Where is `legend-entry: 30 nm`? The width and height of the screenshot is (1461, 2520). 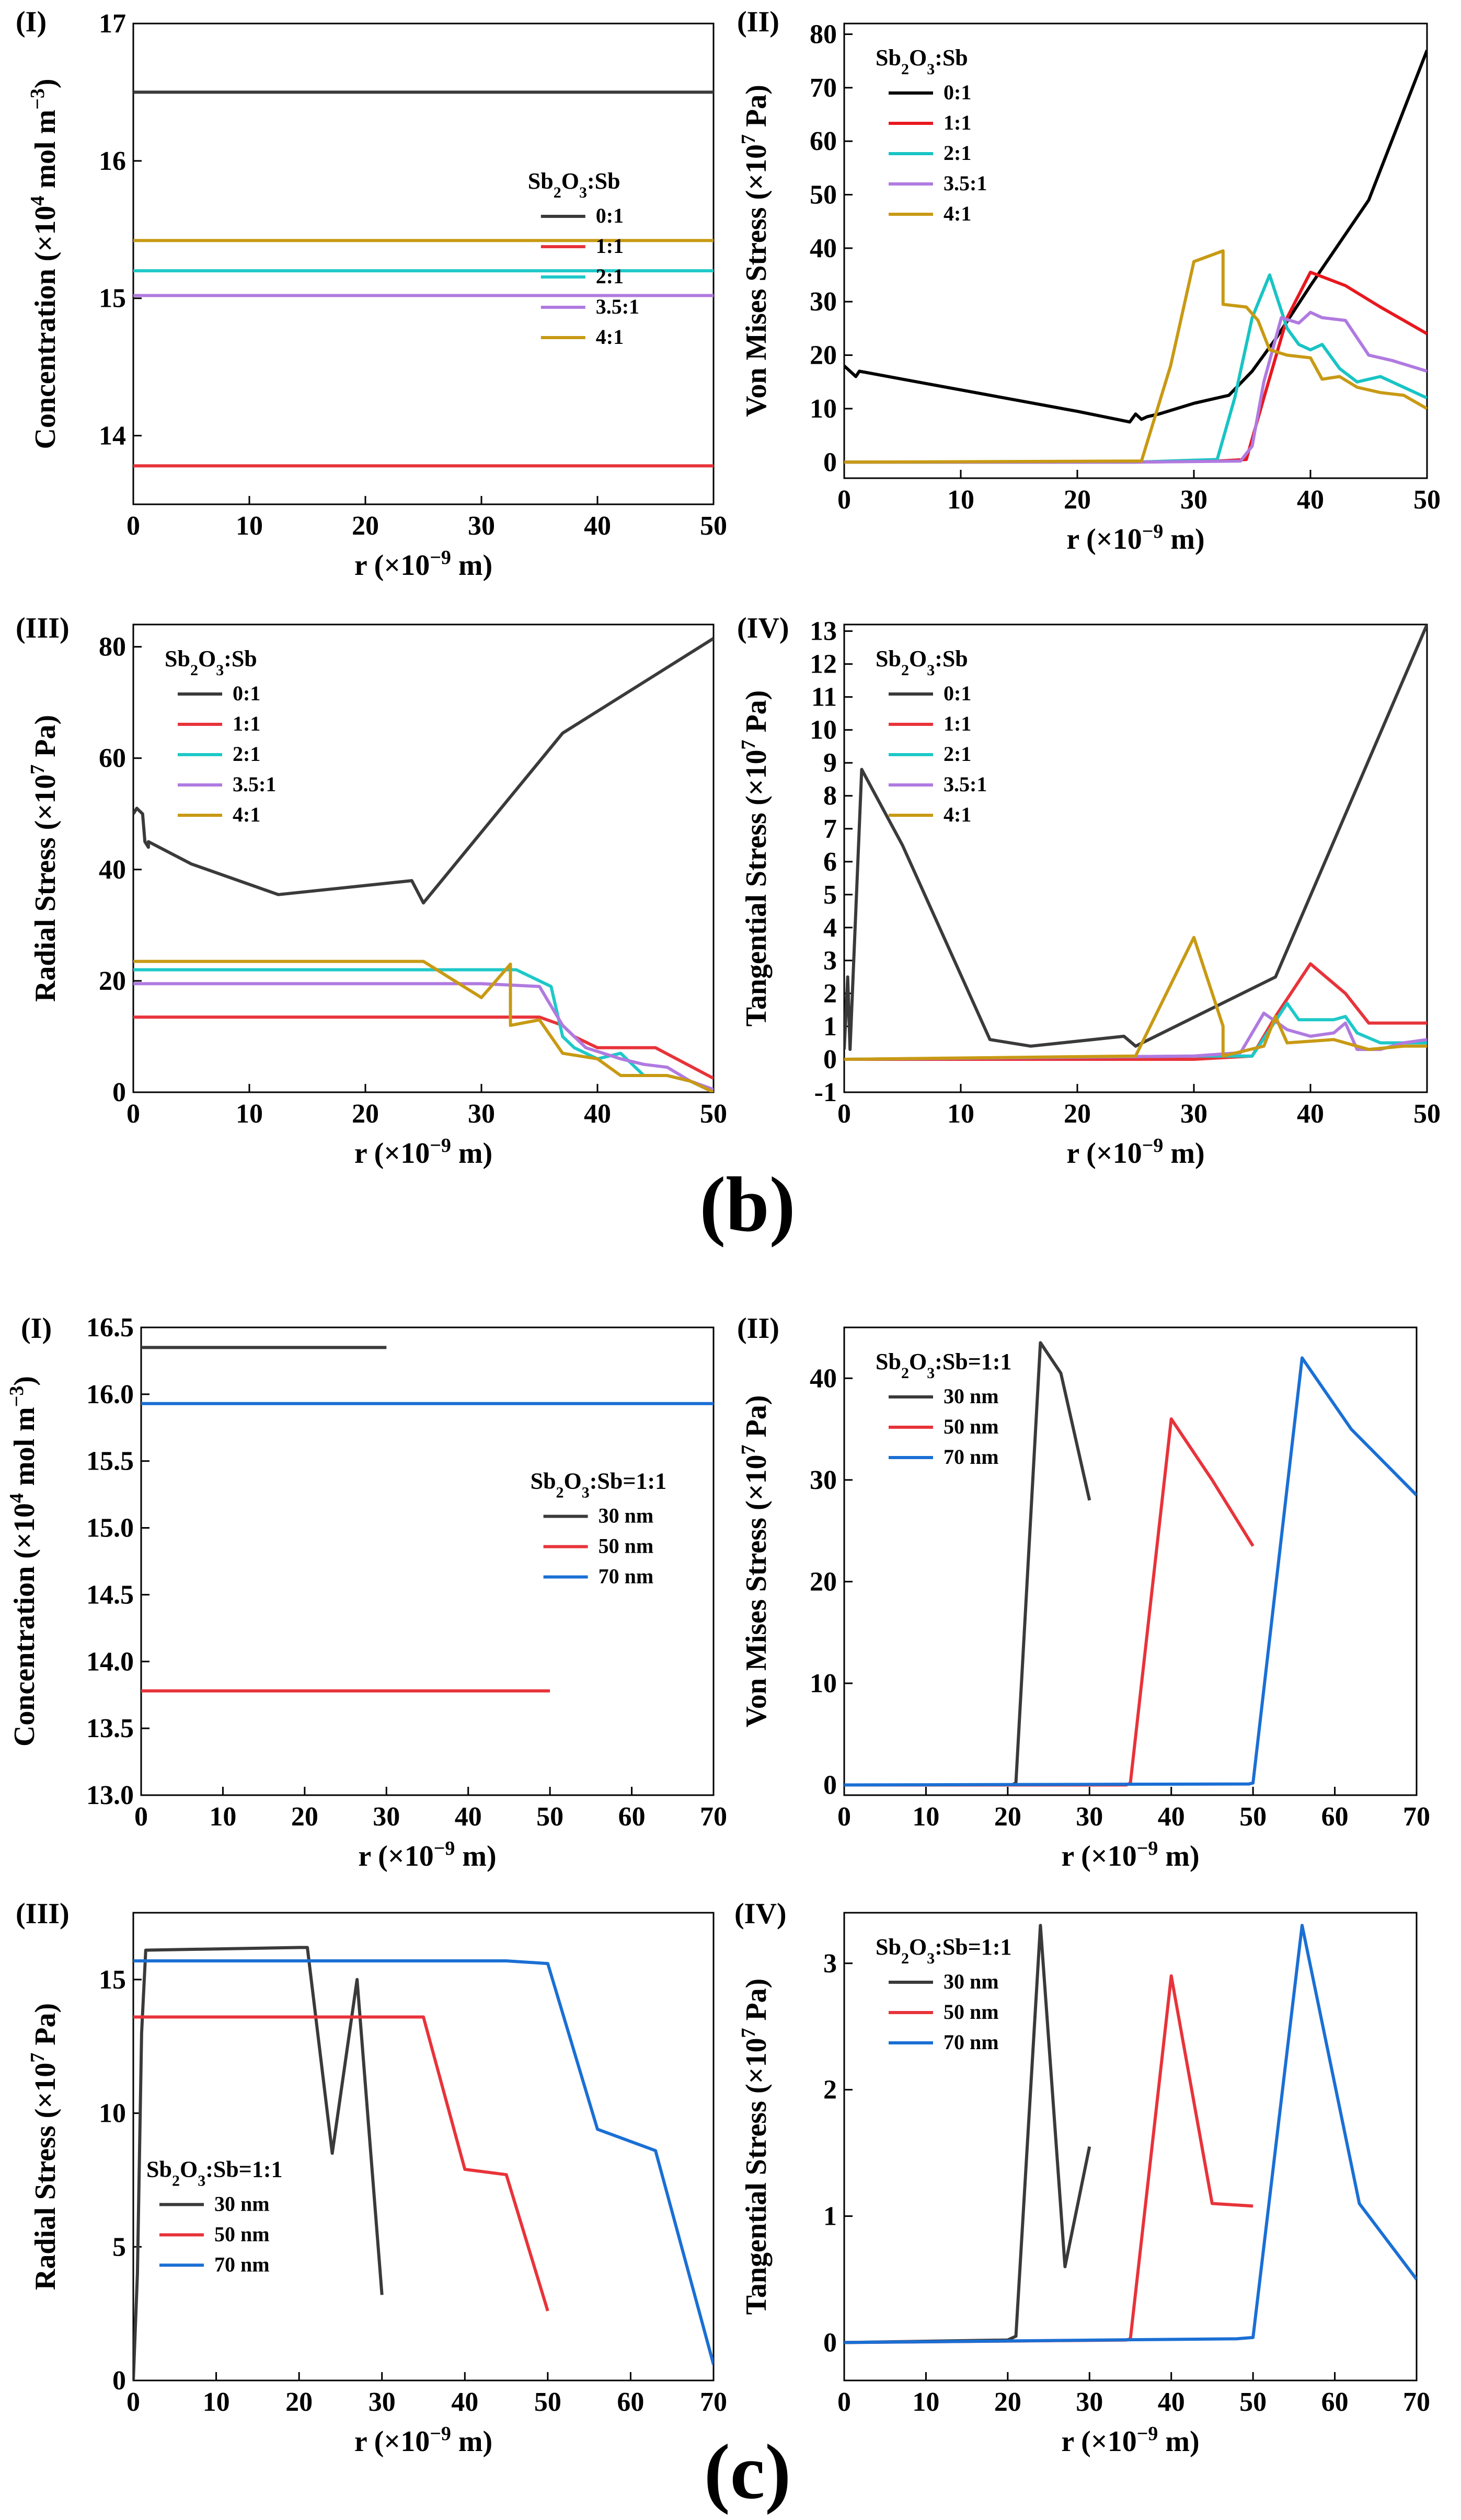
legend-entry: 30 nm is located at coordinates (242, 2203).